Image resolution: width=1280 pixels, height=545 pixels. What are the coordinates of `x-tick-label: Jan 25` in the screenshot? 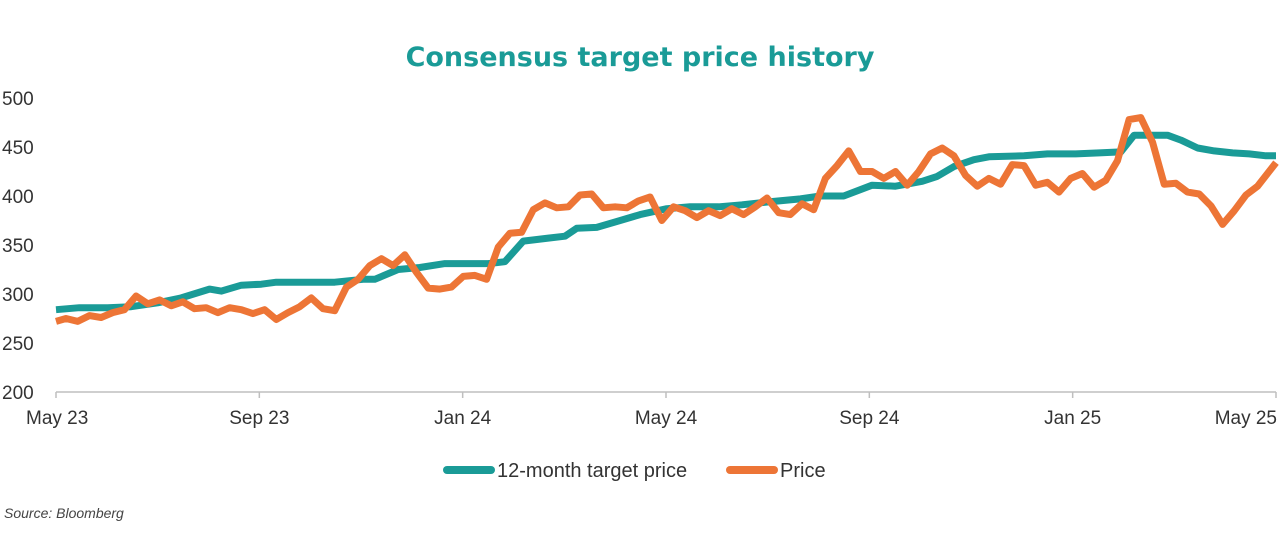 It's located at (1072, 418).